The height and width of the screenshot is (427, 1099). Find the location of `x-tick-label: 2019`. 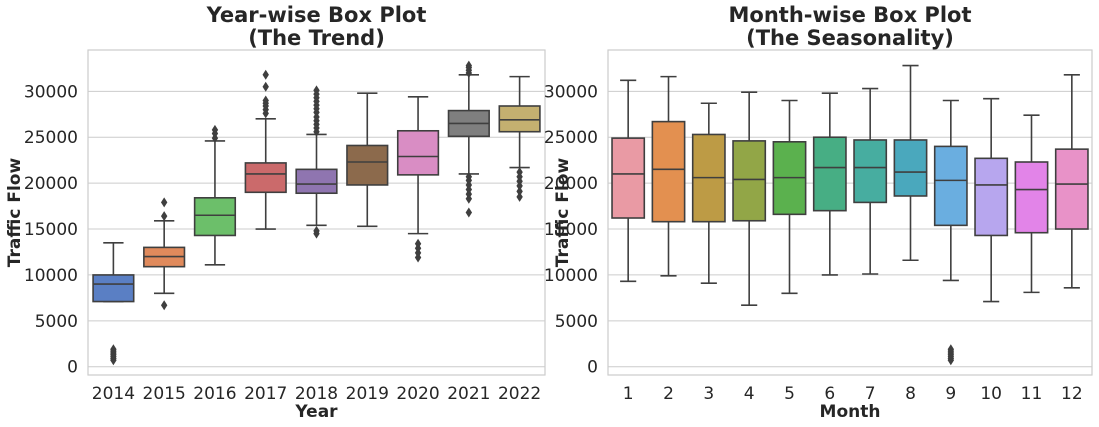

x-tick-label: 2019 is located at coordinates (367, 394).